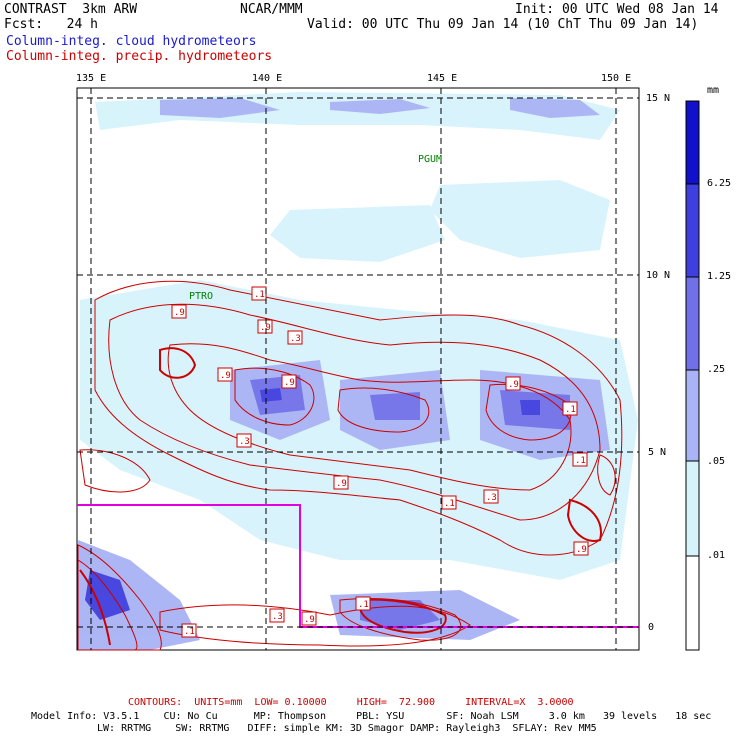 The width and height of the screenshot is (740, 740). I want to click on colorbar-level-.25: .25, so click(716, 369).